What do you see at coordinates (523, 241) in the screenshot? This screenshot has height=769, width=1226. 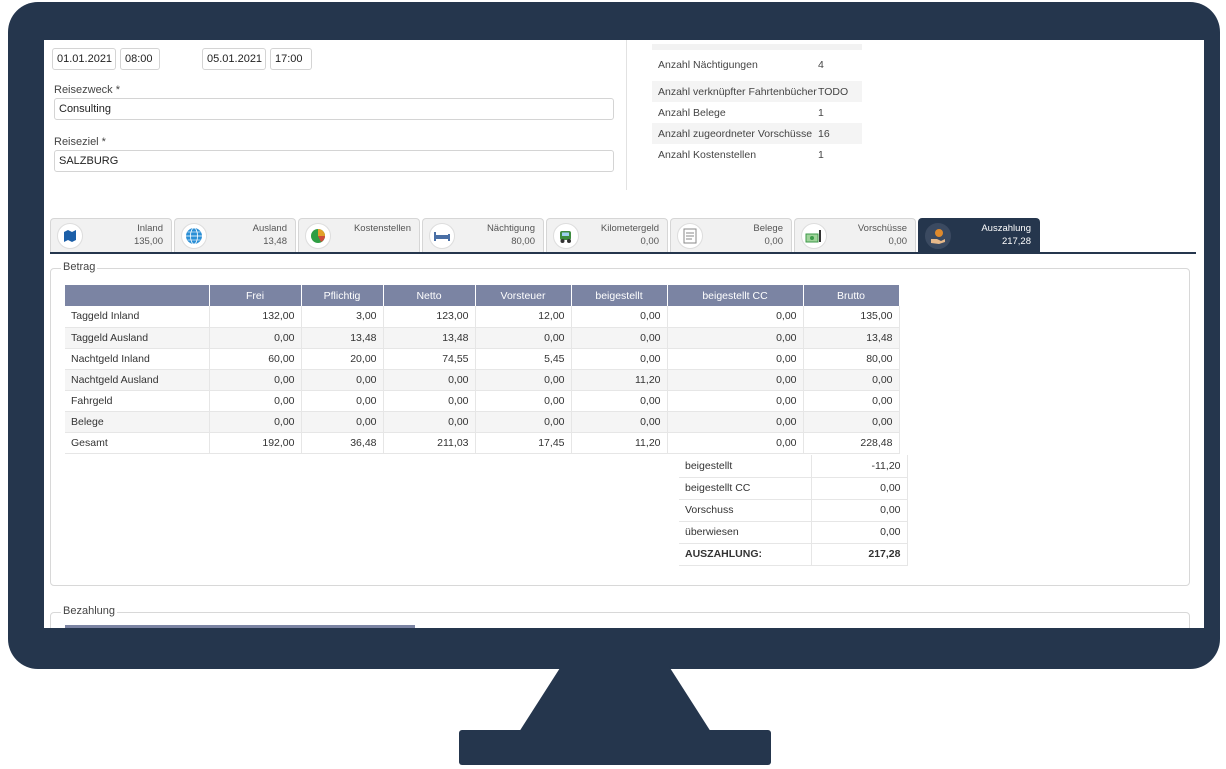 I see `tab-amount: 80,00` at bounding box center [523, 241].